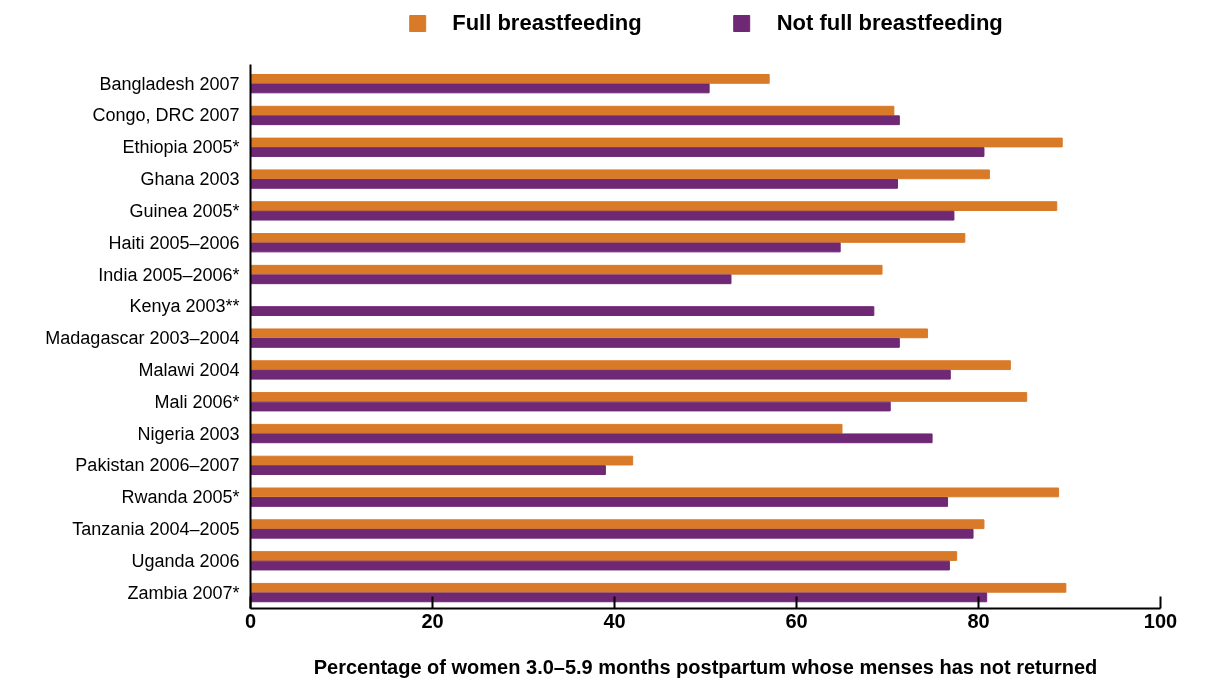  What do you see at coordinates (250, 620) in the screenshot?
I see `x-tick-label: 0` at bounding box center [250, 620].